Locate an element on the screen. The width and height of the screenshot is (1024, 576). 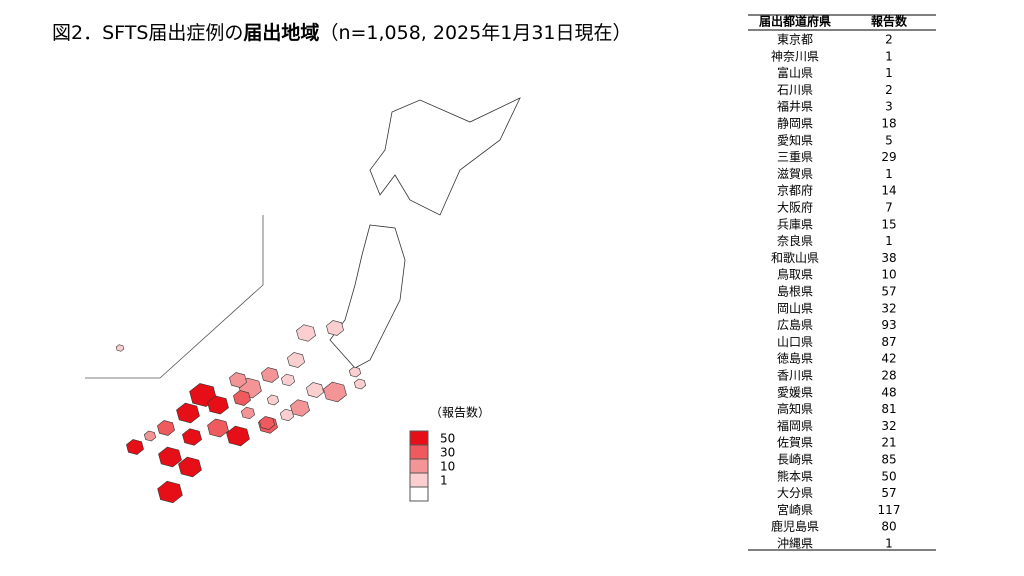
column-header: 届出都道府県 is located at coordinates (795, 21).